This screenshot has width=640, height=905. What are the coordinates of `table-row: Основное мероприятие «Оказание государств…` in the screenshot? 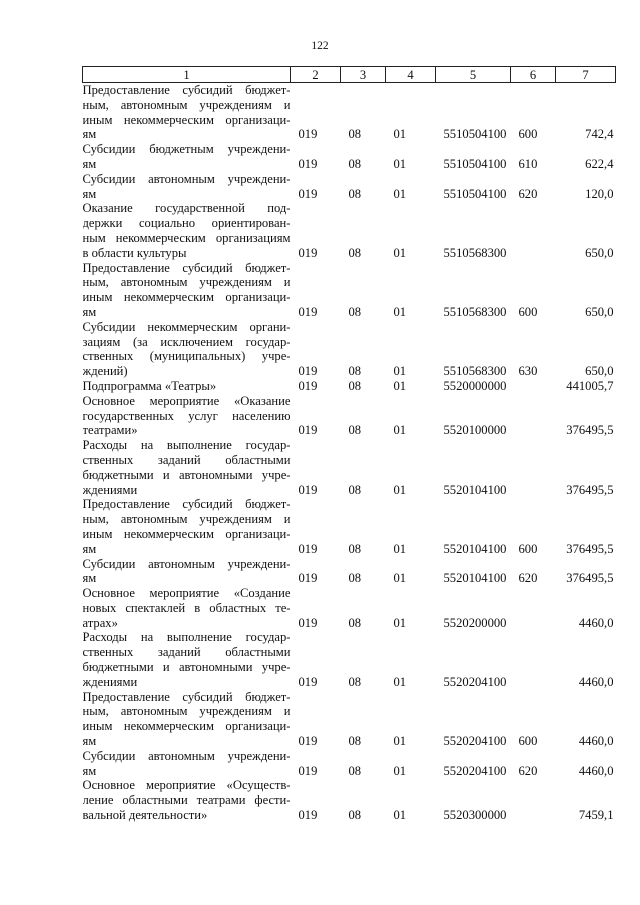 It's located at (349, 416).